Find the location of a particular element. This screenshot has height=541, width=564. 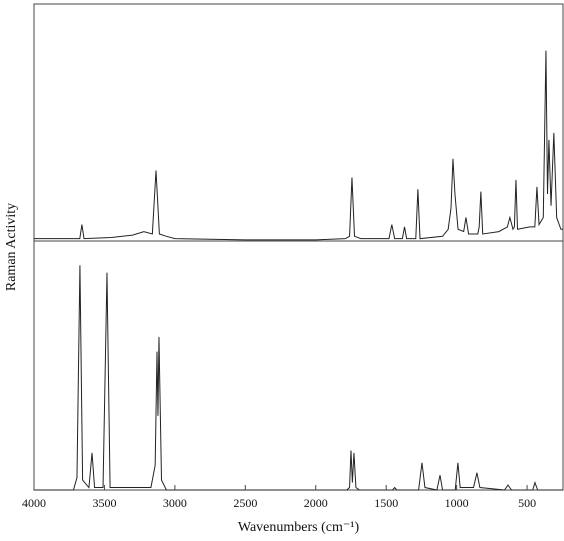

x-axis-label: Wavenumbers (cm⁻¹) is located at coordinates (299, 527).